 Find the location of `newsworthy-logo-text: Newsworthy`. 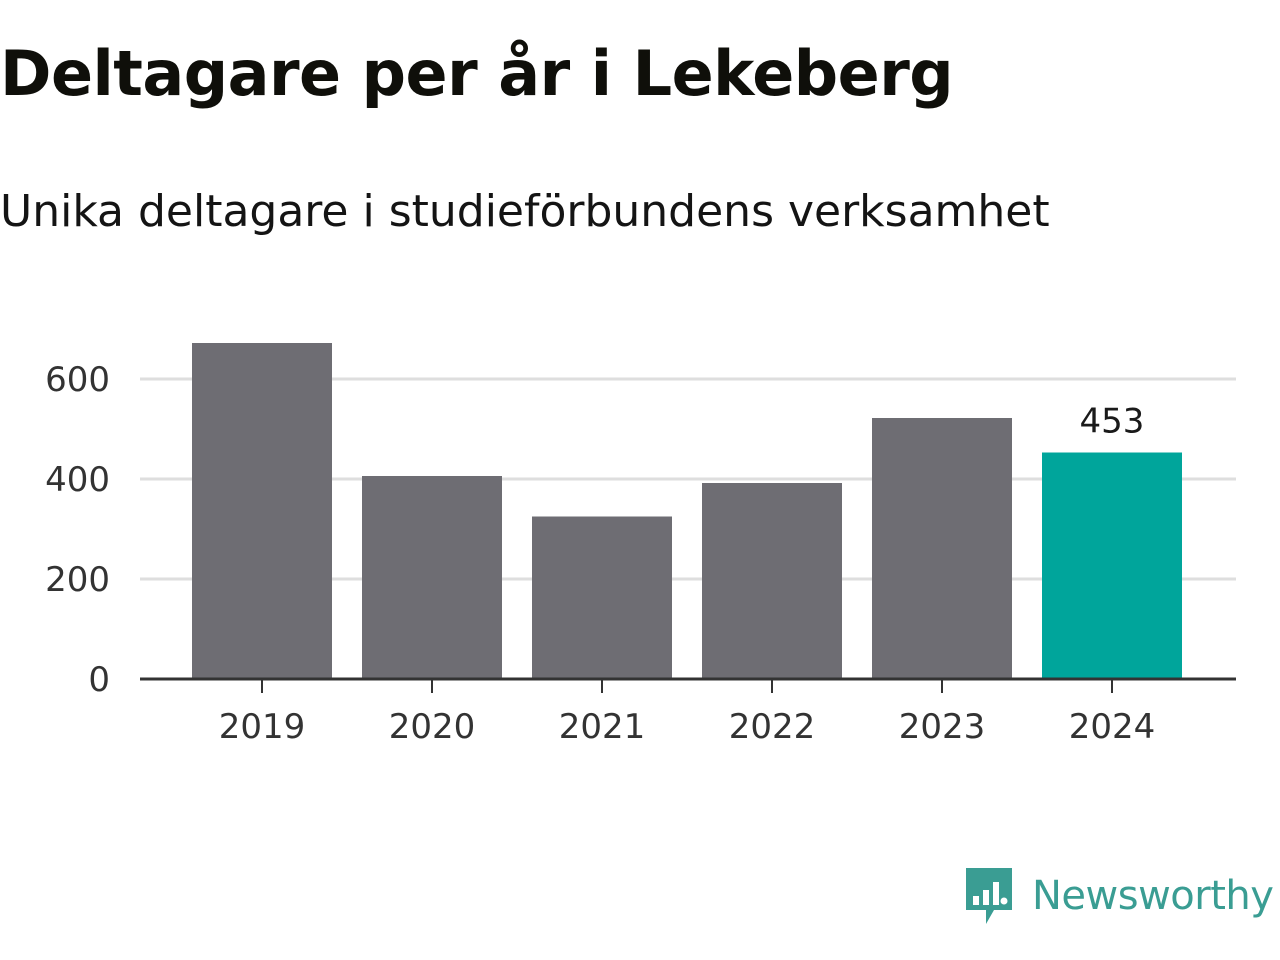

newsworthy-logo-text: Newsworthy is located at coordinates (1153, 896).